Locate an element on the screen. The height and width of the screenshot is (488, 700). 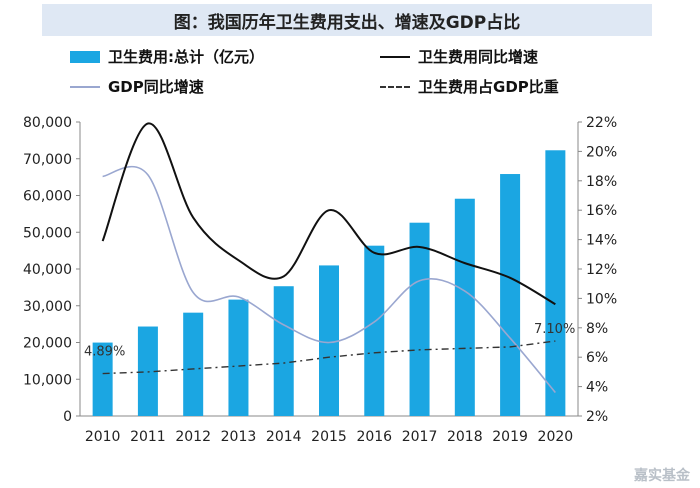
x-tick-label: 2011 is located at coordinates (148, 437).